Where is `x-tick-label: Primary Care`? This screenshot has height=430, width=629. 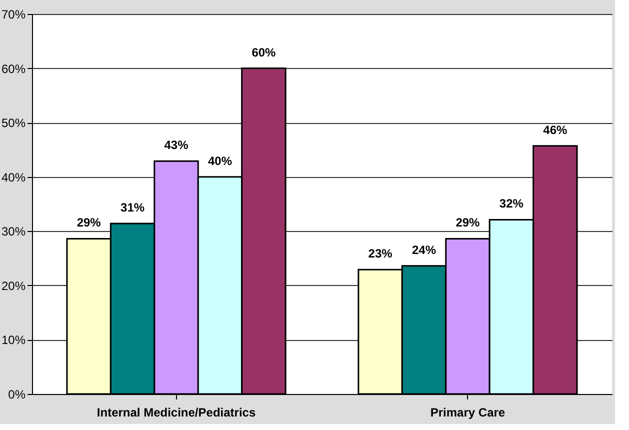 x-tick-label: Primary Care is located at coordinates (468, 413).